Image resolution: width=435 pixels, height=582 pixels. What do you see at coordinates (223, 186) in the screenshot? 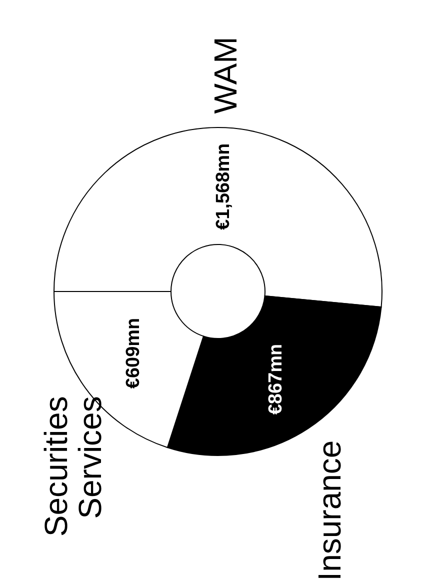
I see `data-label: €1,568mn` at bounding box center [223, 186].